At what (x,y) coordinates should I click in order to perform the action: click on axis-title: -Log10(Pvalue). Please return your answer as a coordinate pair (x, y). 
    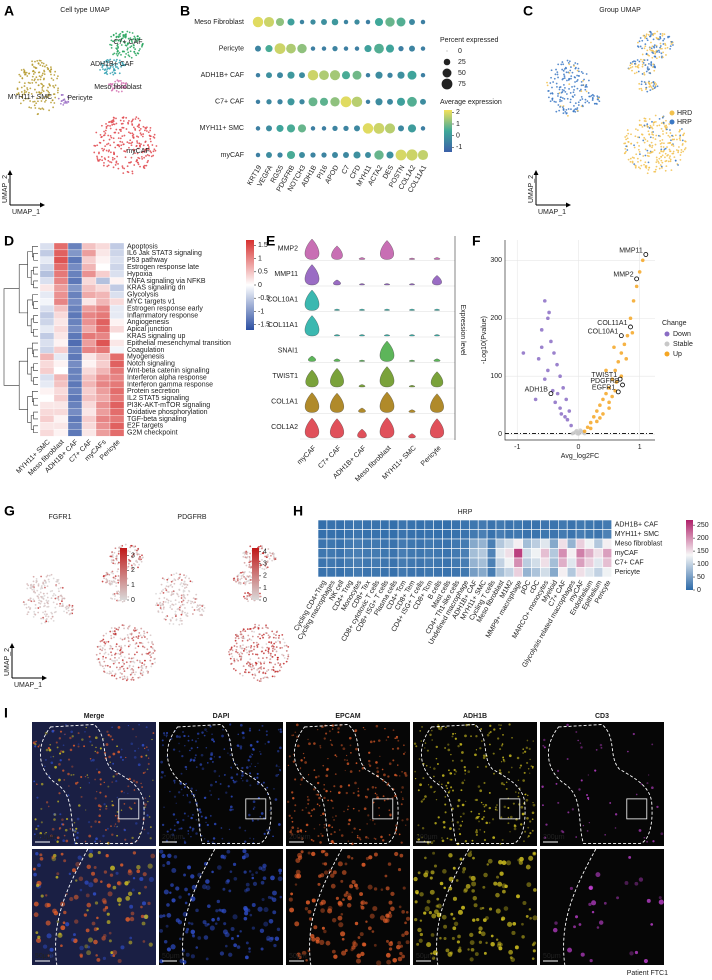
    Looking at the image, I should click on (484, 340).